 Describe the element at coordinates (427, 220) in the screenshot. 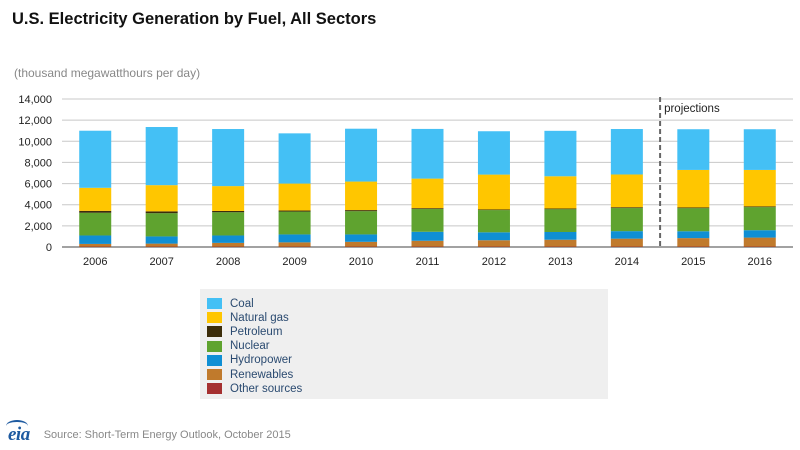

I see `bar-nuclear-2011` at that location.